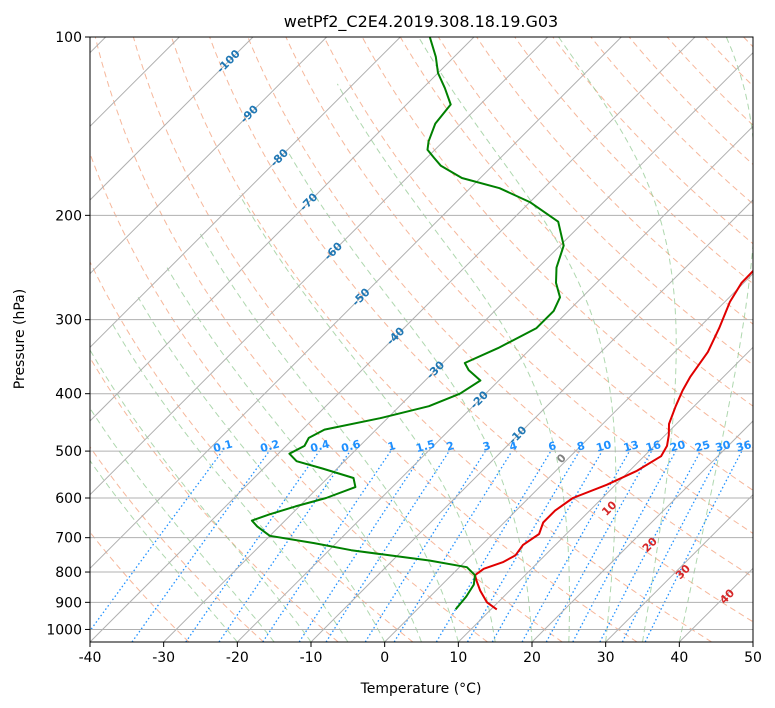  What do you see at coordinates (68, 499) in the screenshot?
I see `y-tick-label: 600` at bounding box center [68, 499].